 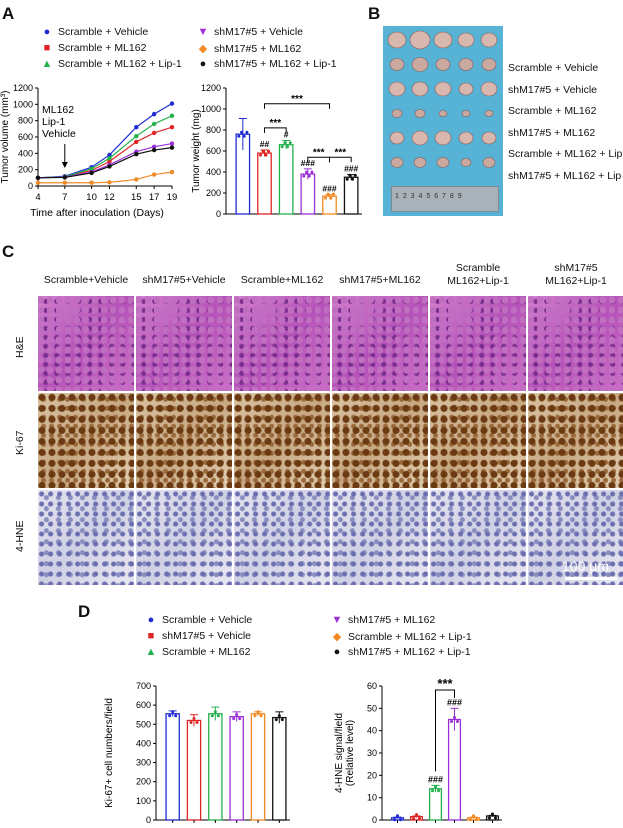 What do you see at coordinates (151, 636) in the screenshot?
I see `legend-marker-icon: ■` at bounding box center [151, 636].